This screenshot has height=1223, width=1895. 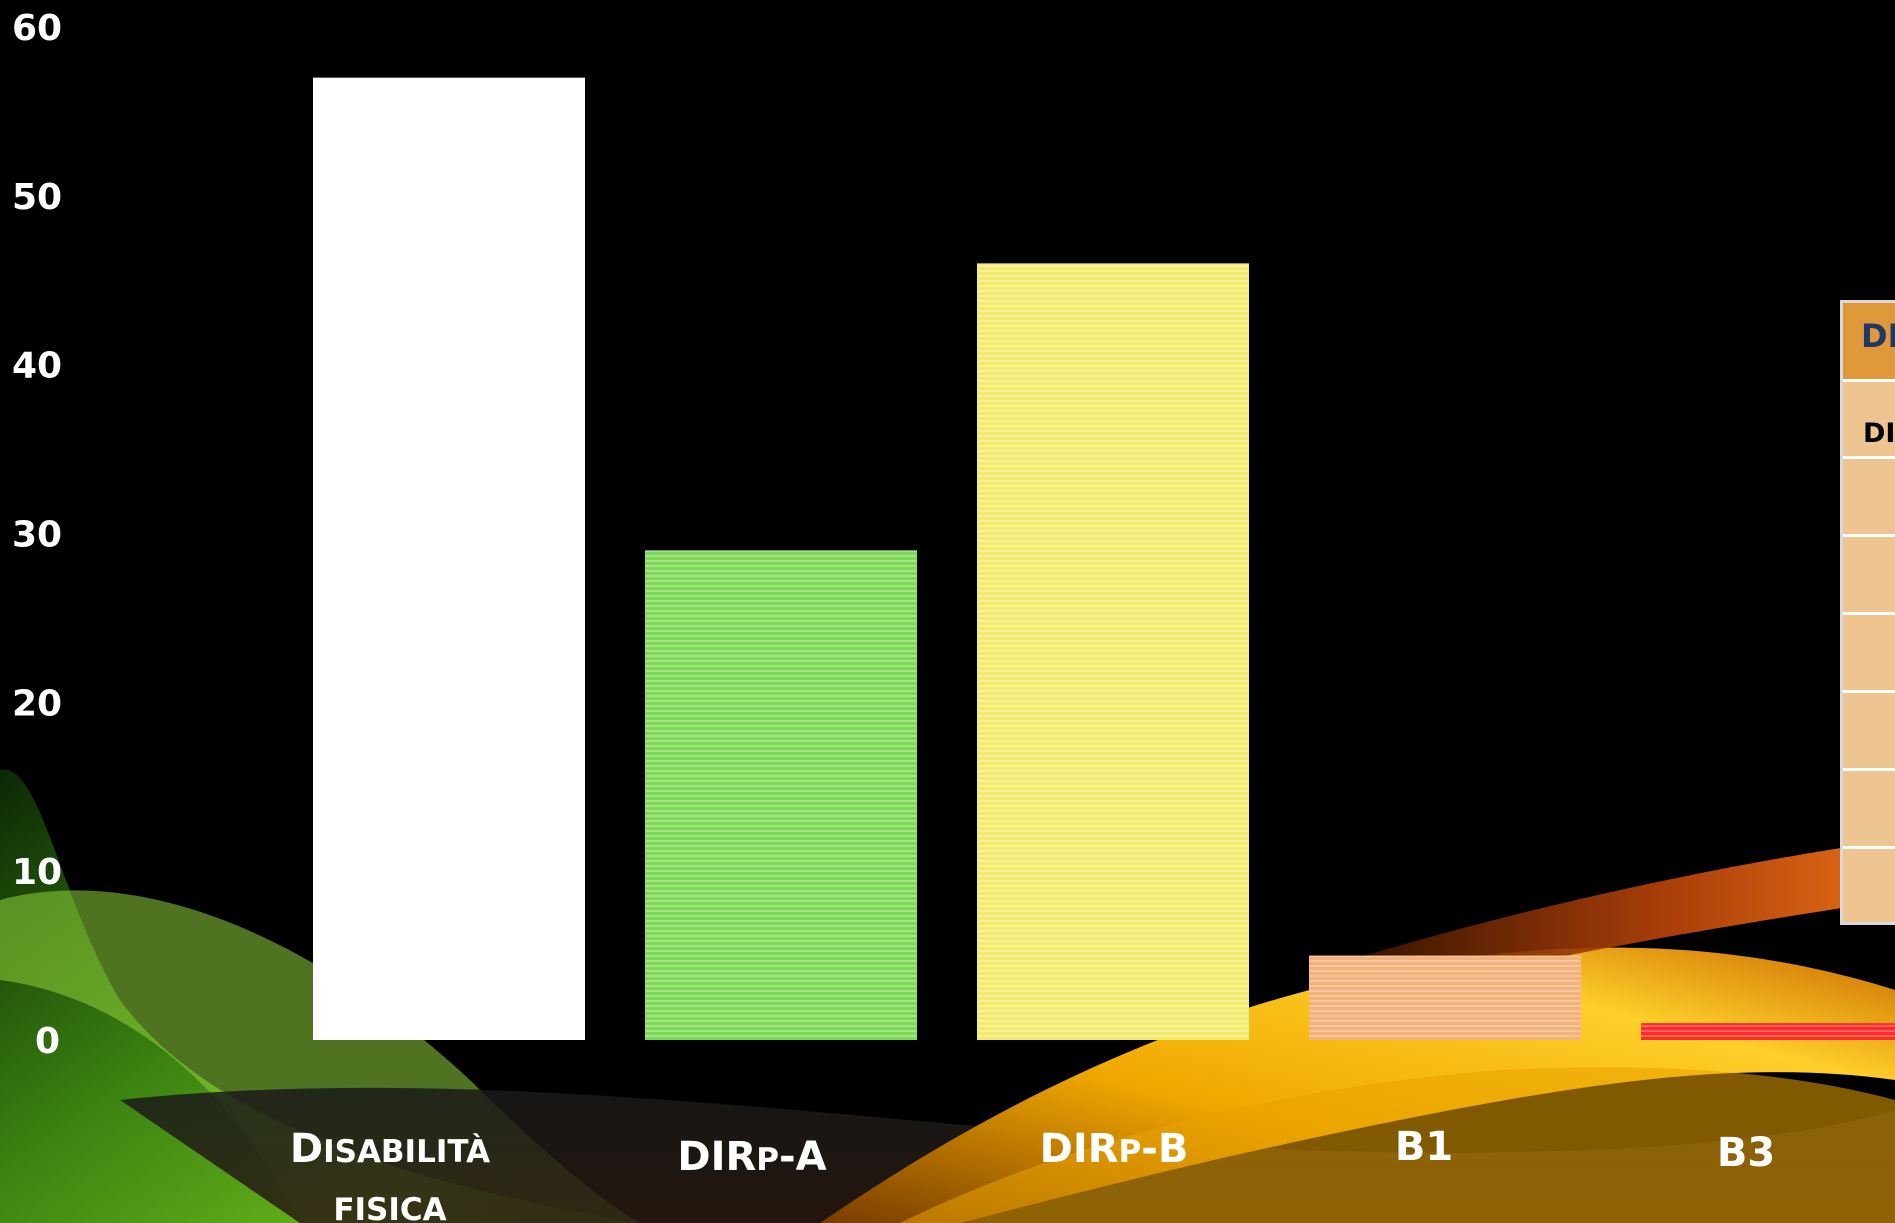 I want to click on y-tick-label: 10, so click(x=37, y=872).